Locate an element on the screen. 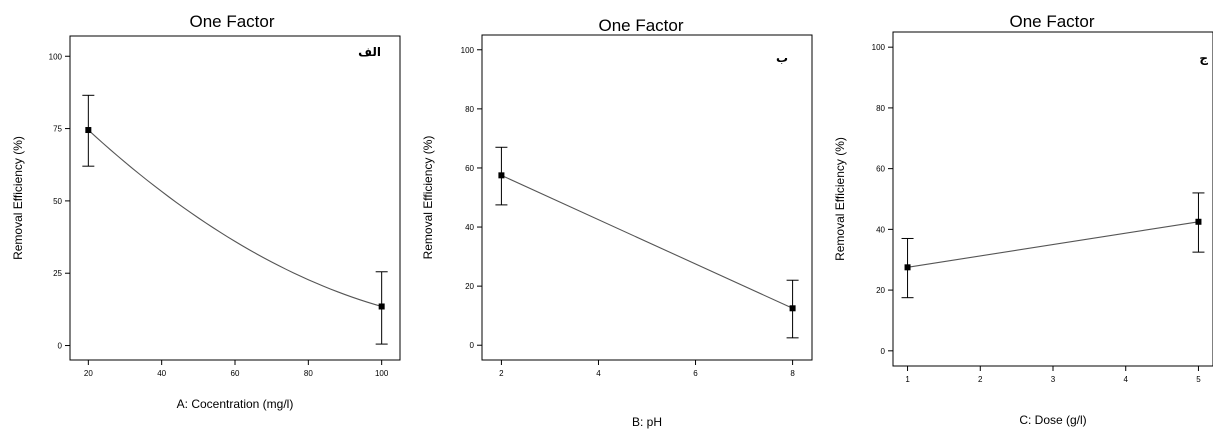 This screenshot has height=430, width=1213. panel-letter: ب is located at coordinates (782, 58).